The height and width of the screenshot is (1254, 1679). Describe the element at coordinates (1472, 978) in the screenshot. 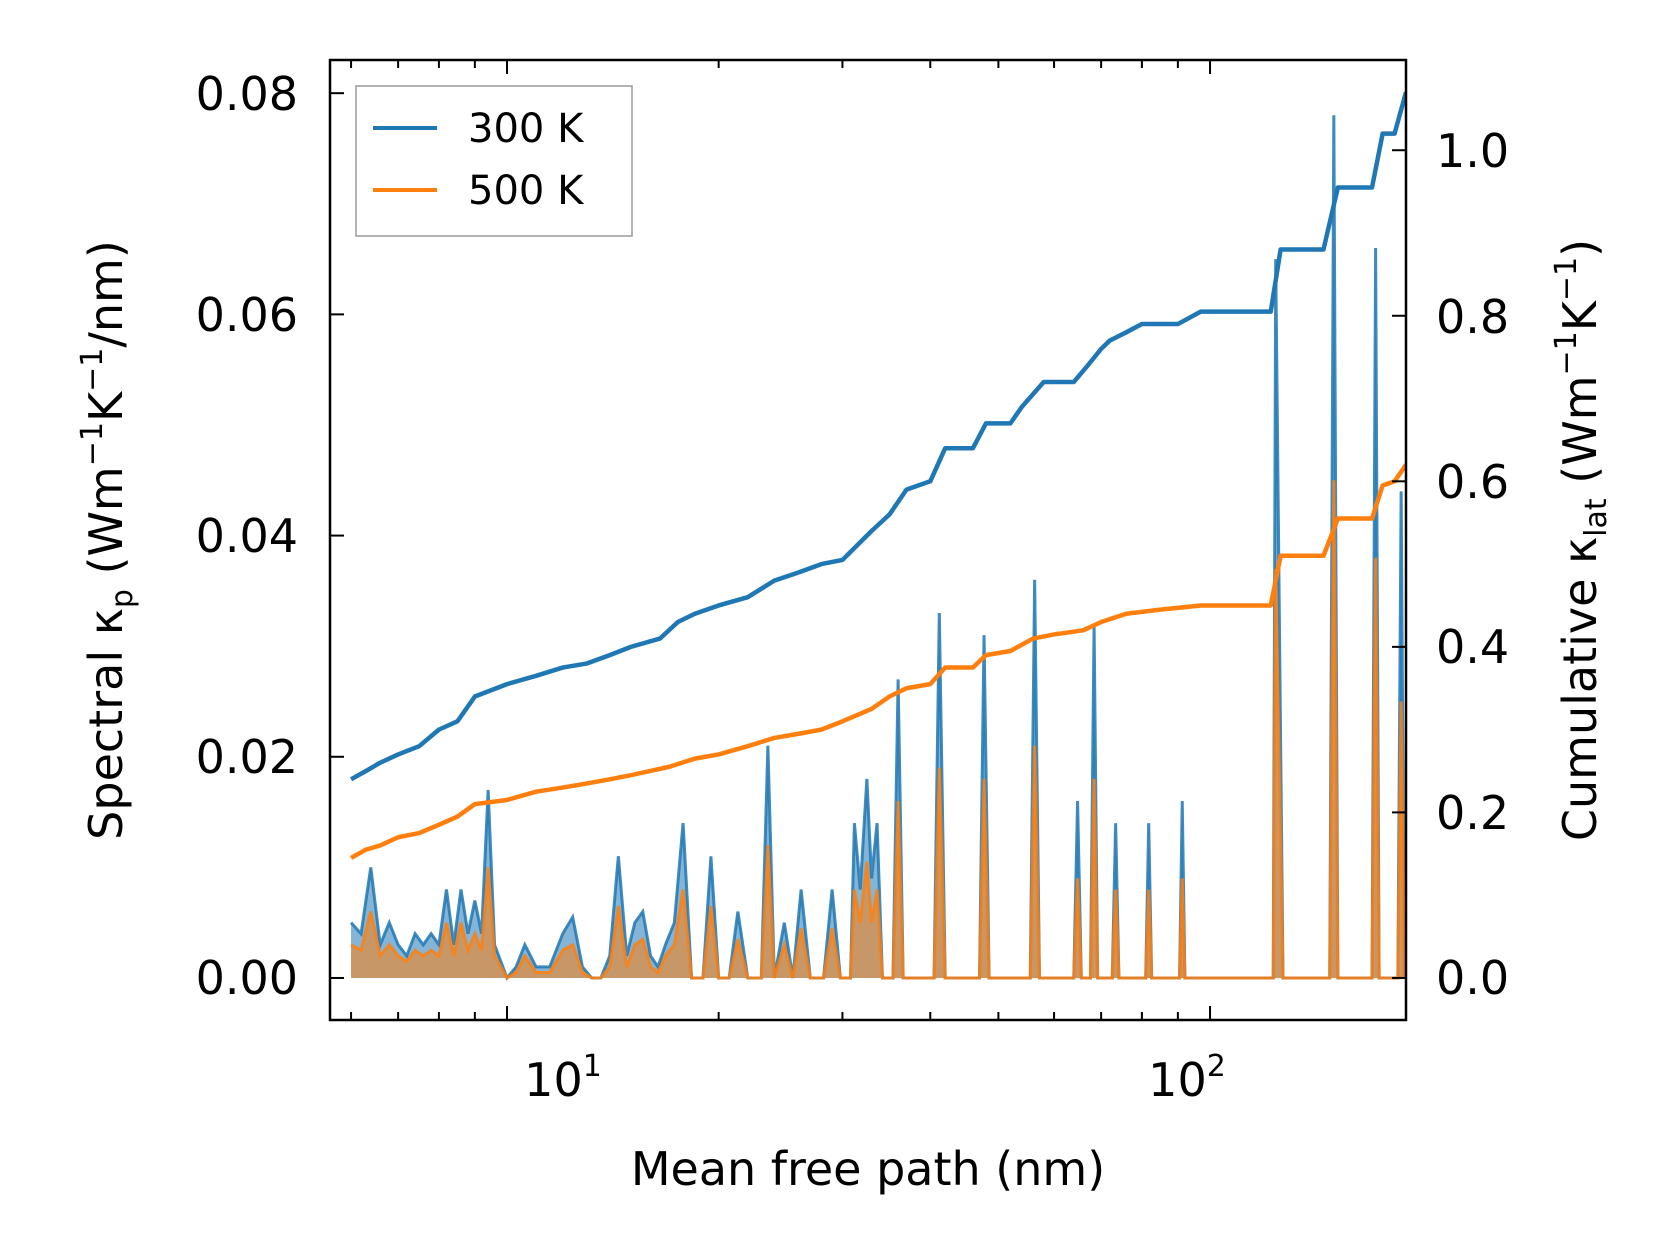

I see `y-right-tick-label: 0.0` at that location.